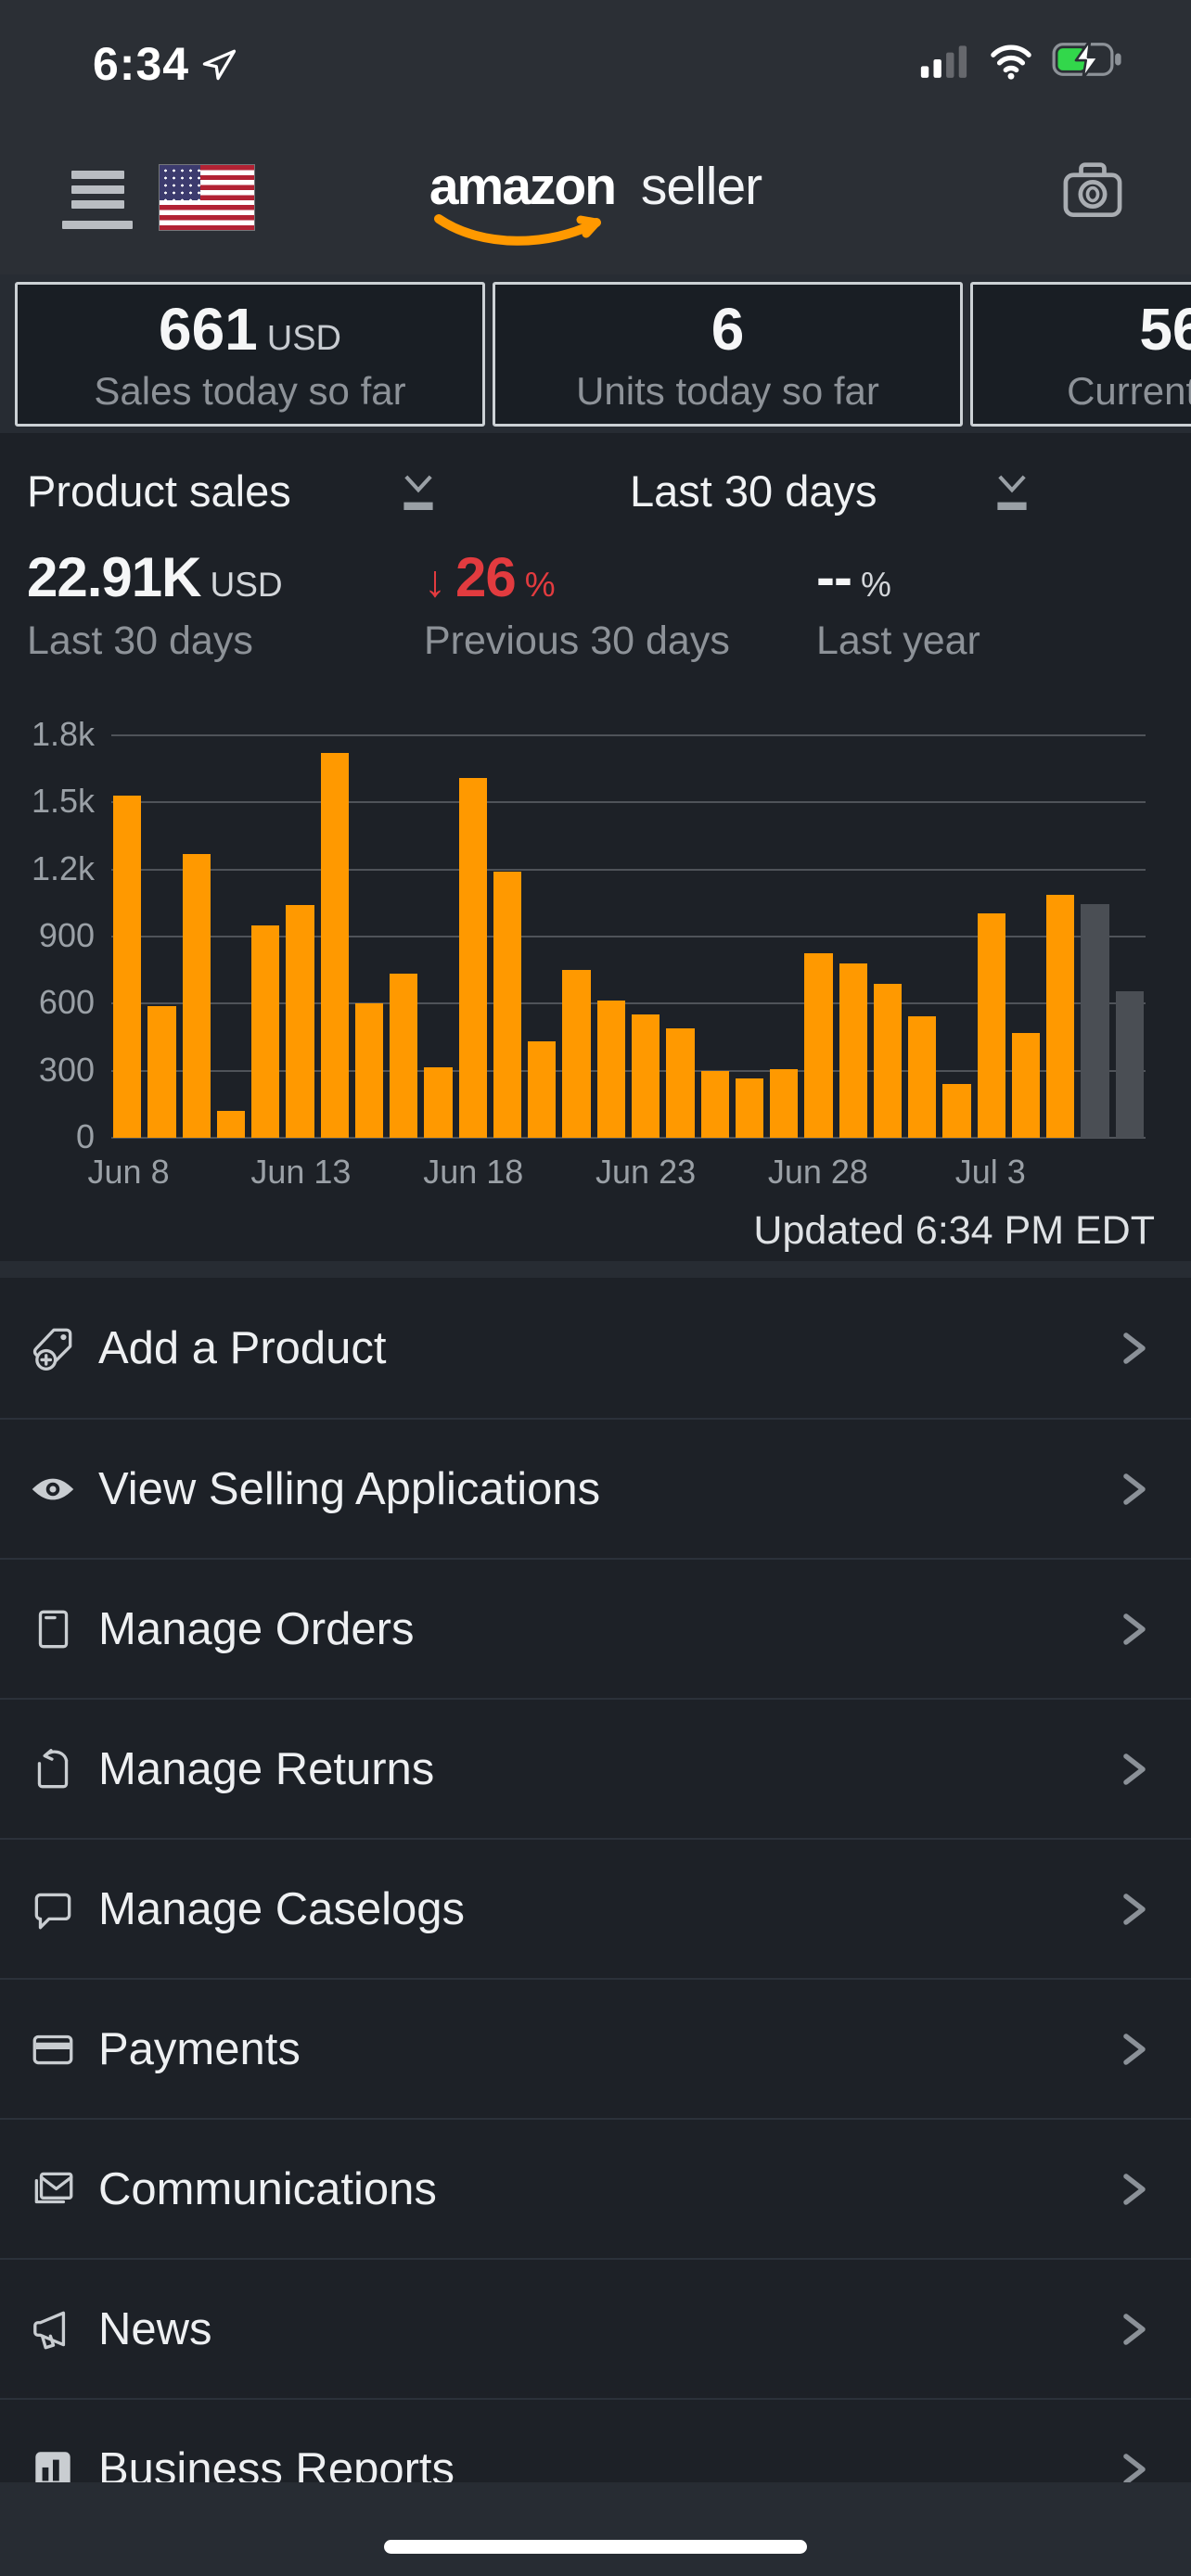 The width and height of the screenshot is (1191, 2576). I want to click on stat-value: 26, so click(486, 577).